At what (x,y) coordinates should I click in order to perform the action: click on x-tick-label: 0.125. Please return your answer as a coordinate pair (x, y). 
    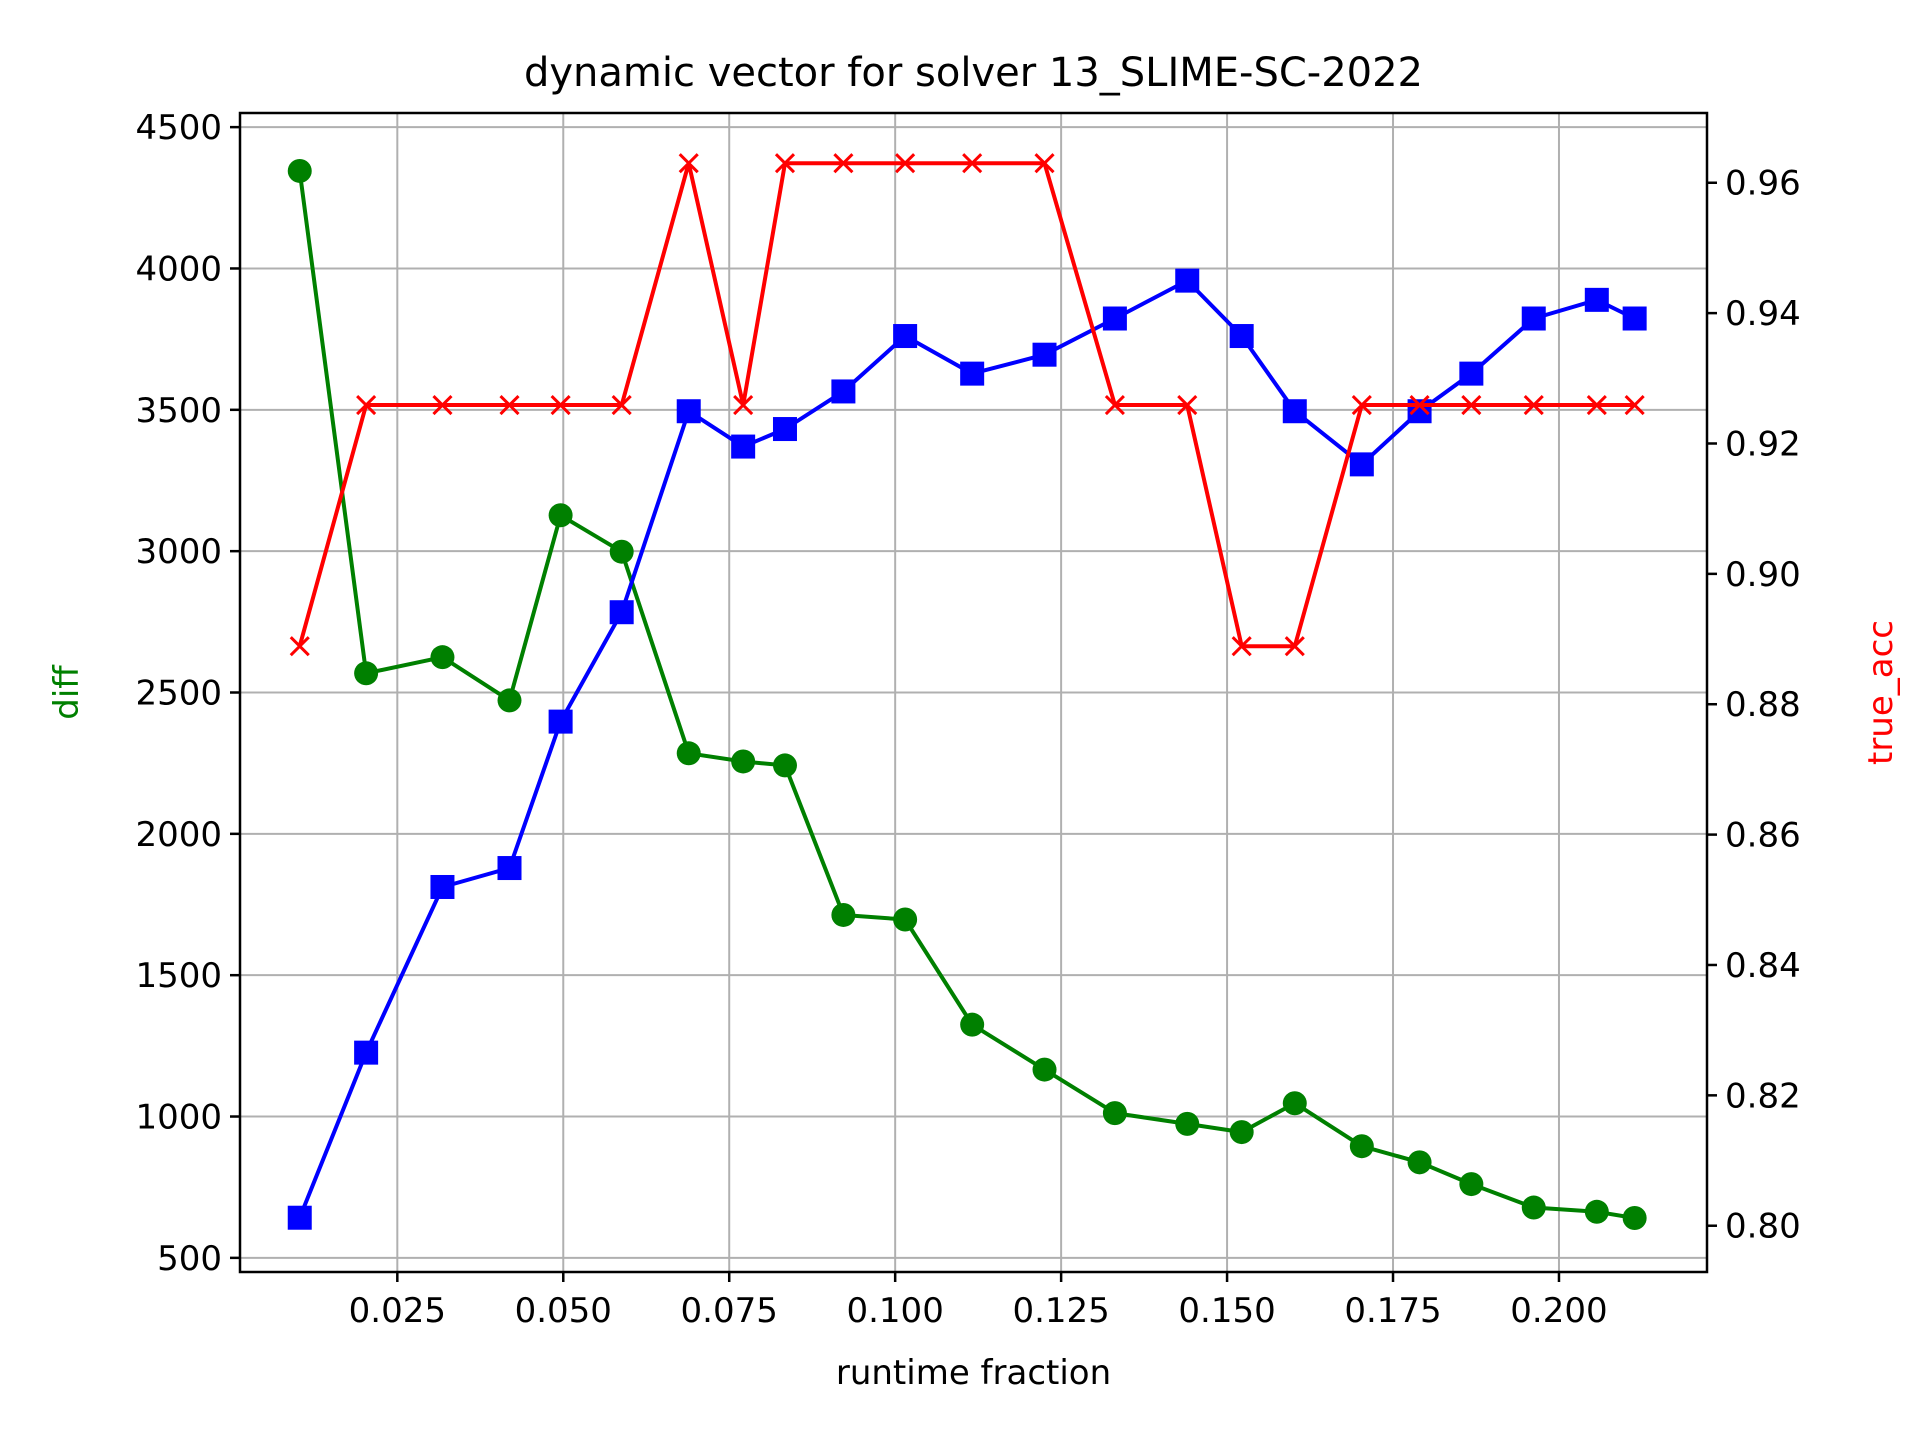
    Looking at the image, I should click on (1060, 1311).